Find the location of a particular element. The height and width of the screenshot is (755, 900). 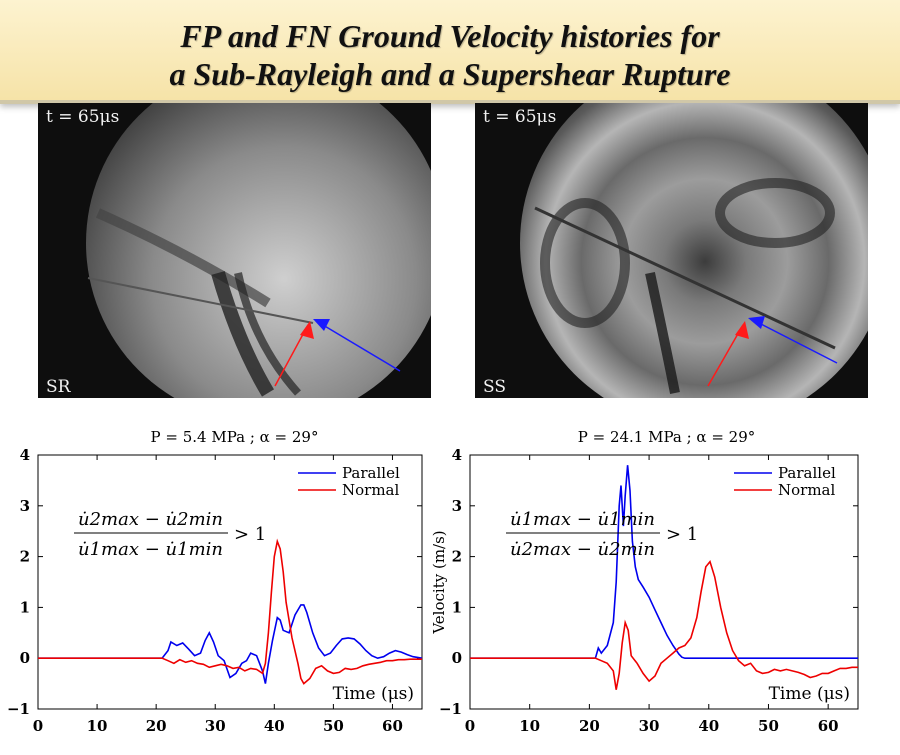

photoelastic-disk is located at coordinates (258, 250).